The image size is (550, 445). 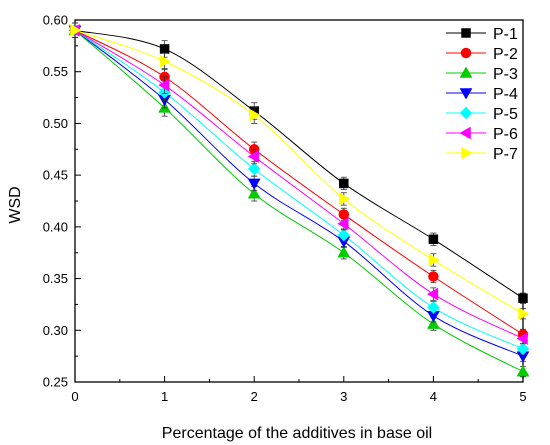 What do you see at coordinates (343, 396) in the screenshot?
I see `x-tick-label: 3` at bounding box center [343, 396].